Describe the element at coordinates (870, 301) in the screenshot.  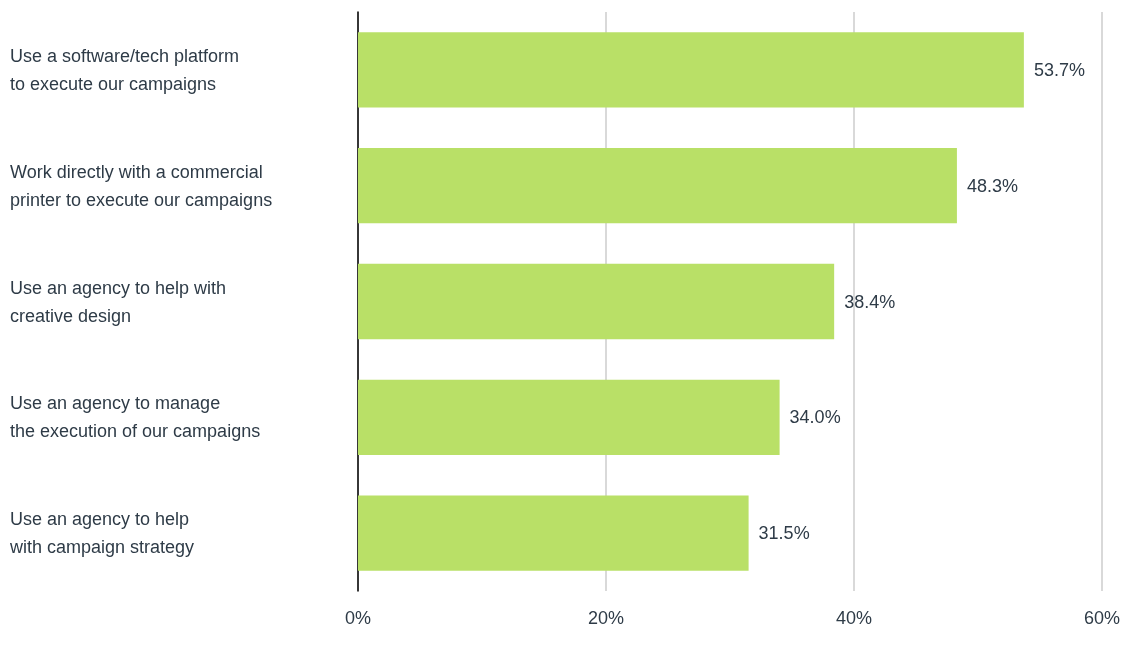
I see `data-label: 38.4%` at that location.